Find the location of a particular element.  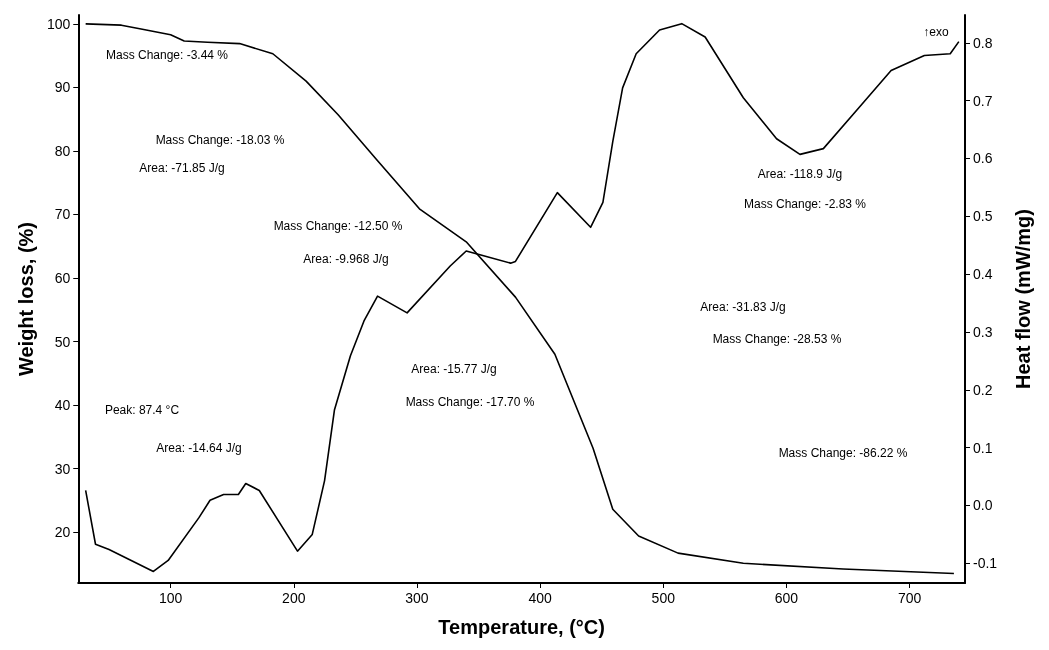

y2-tick-label: 0.0 is located at coordinates (983, 505).